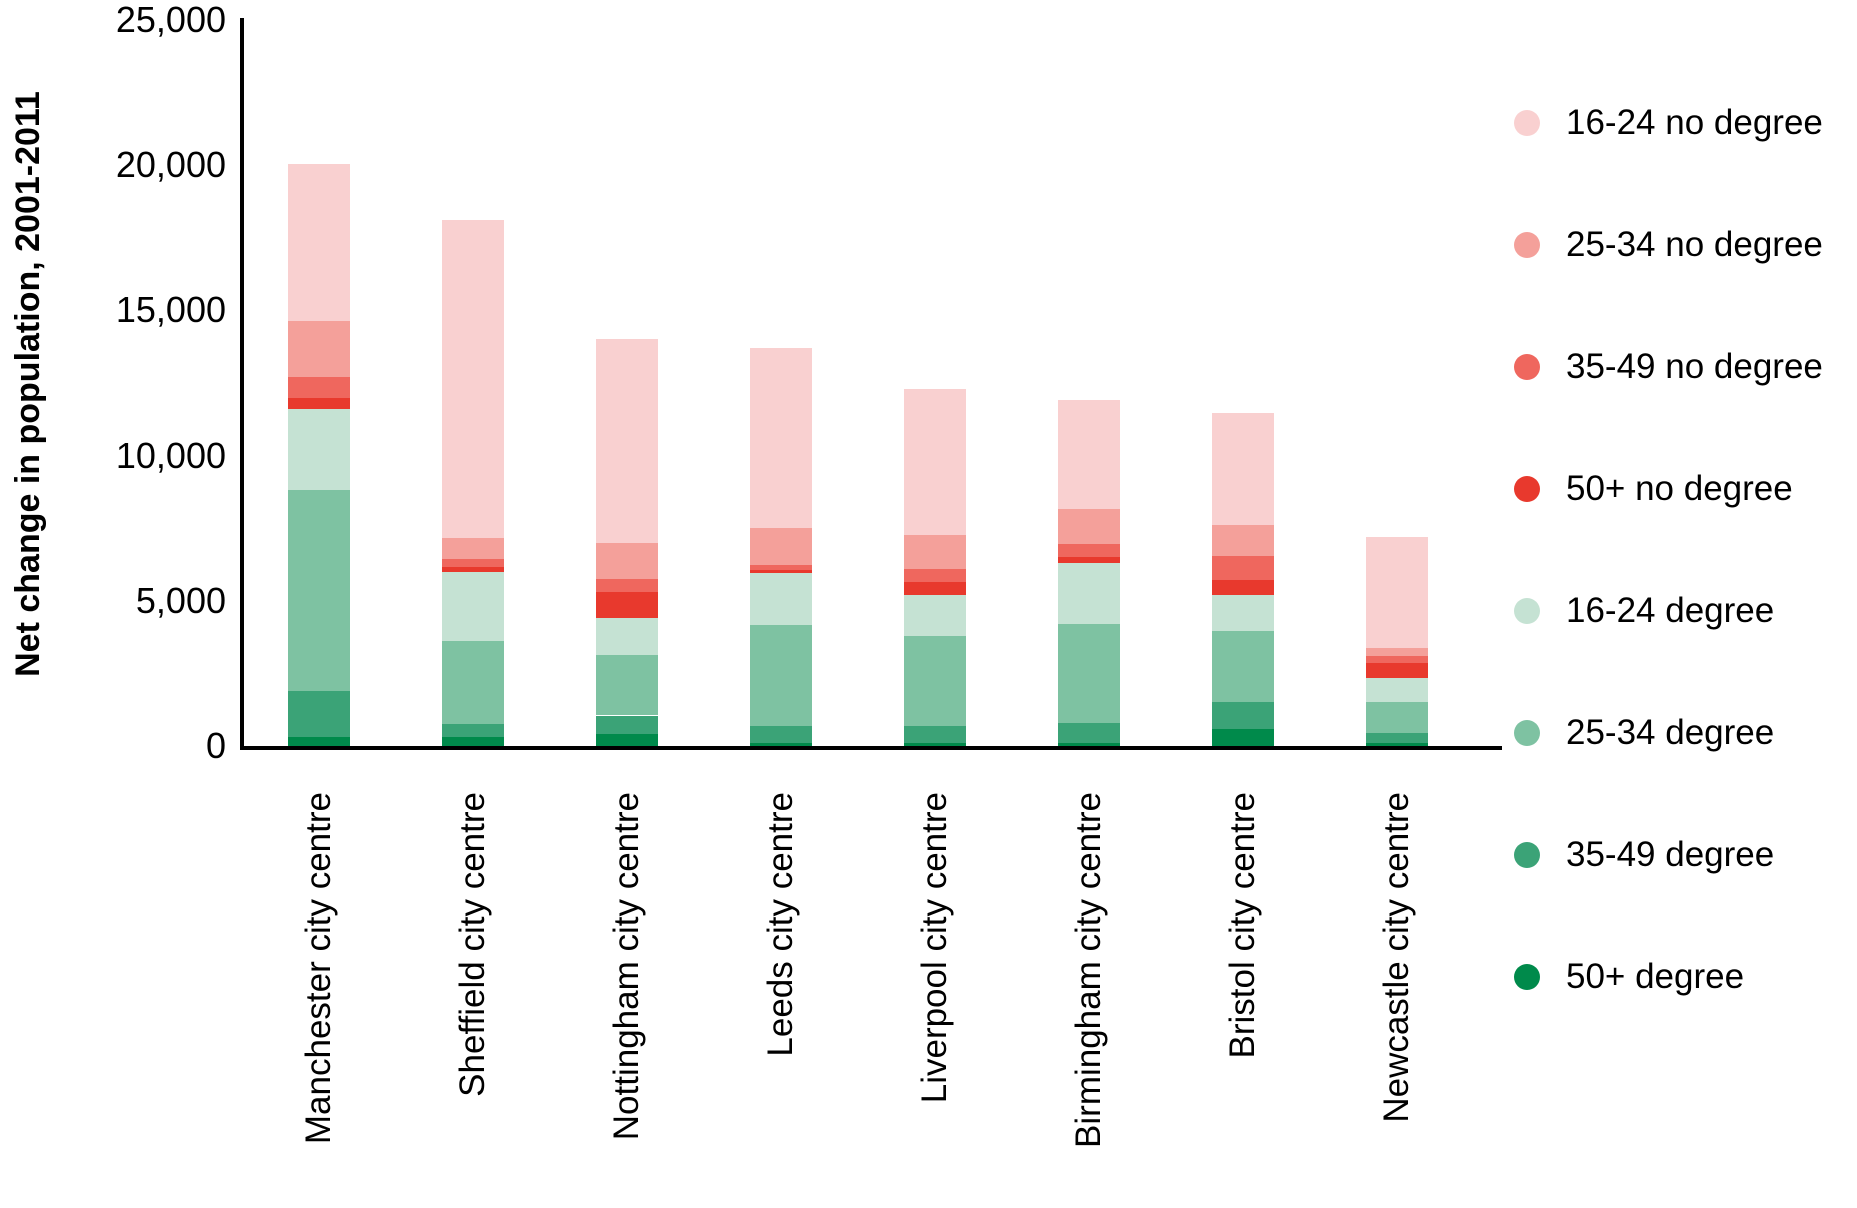 This screenshot has height=1208, width=1857. Describe the element at coordinates (1679, 488) in the screenshot. I see `legend-label-50+-no-degree: 50+ no degree` at that location.